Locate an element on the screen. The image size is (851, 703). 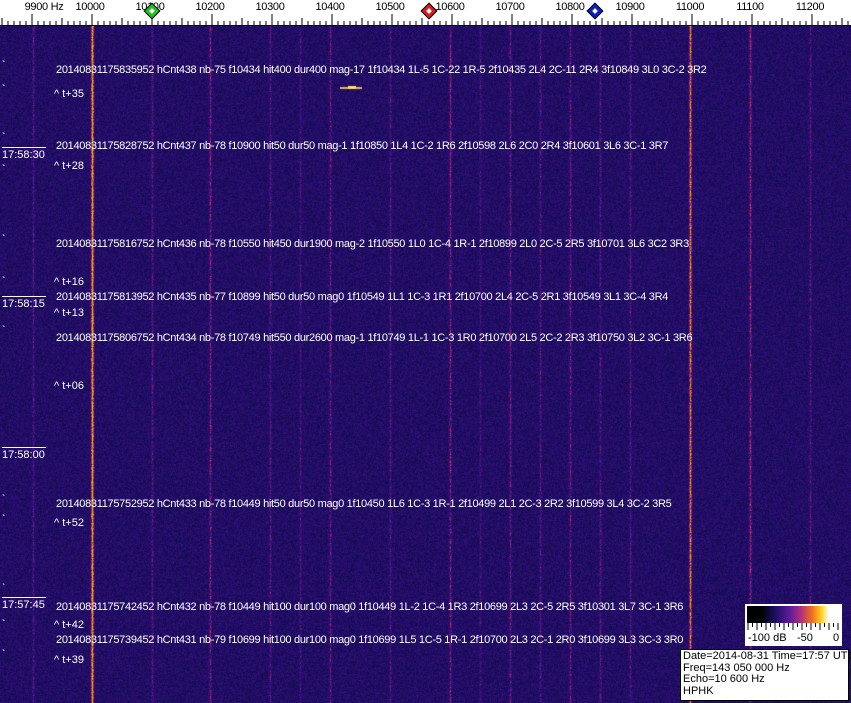
time-offset-tag: ^ t+39 is located at coordinates (69, 660).